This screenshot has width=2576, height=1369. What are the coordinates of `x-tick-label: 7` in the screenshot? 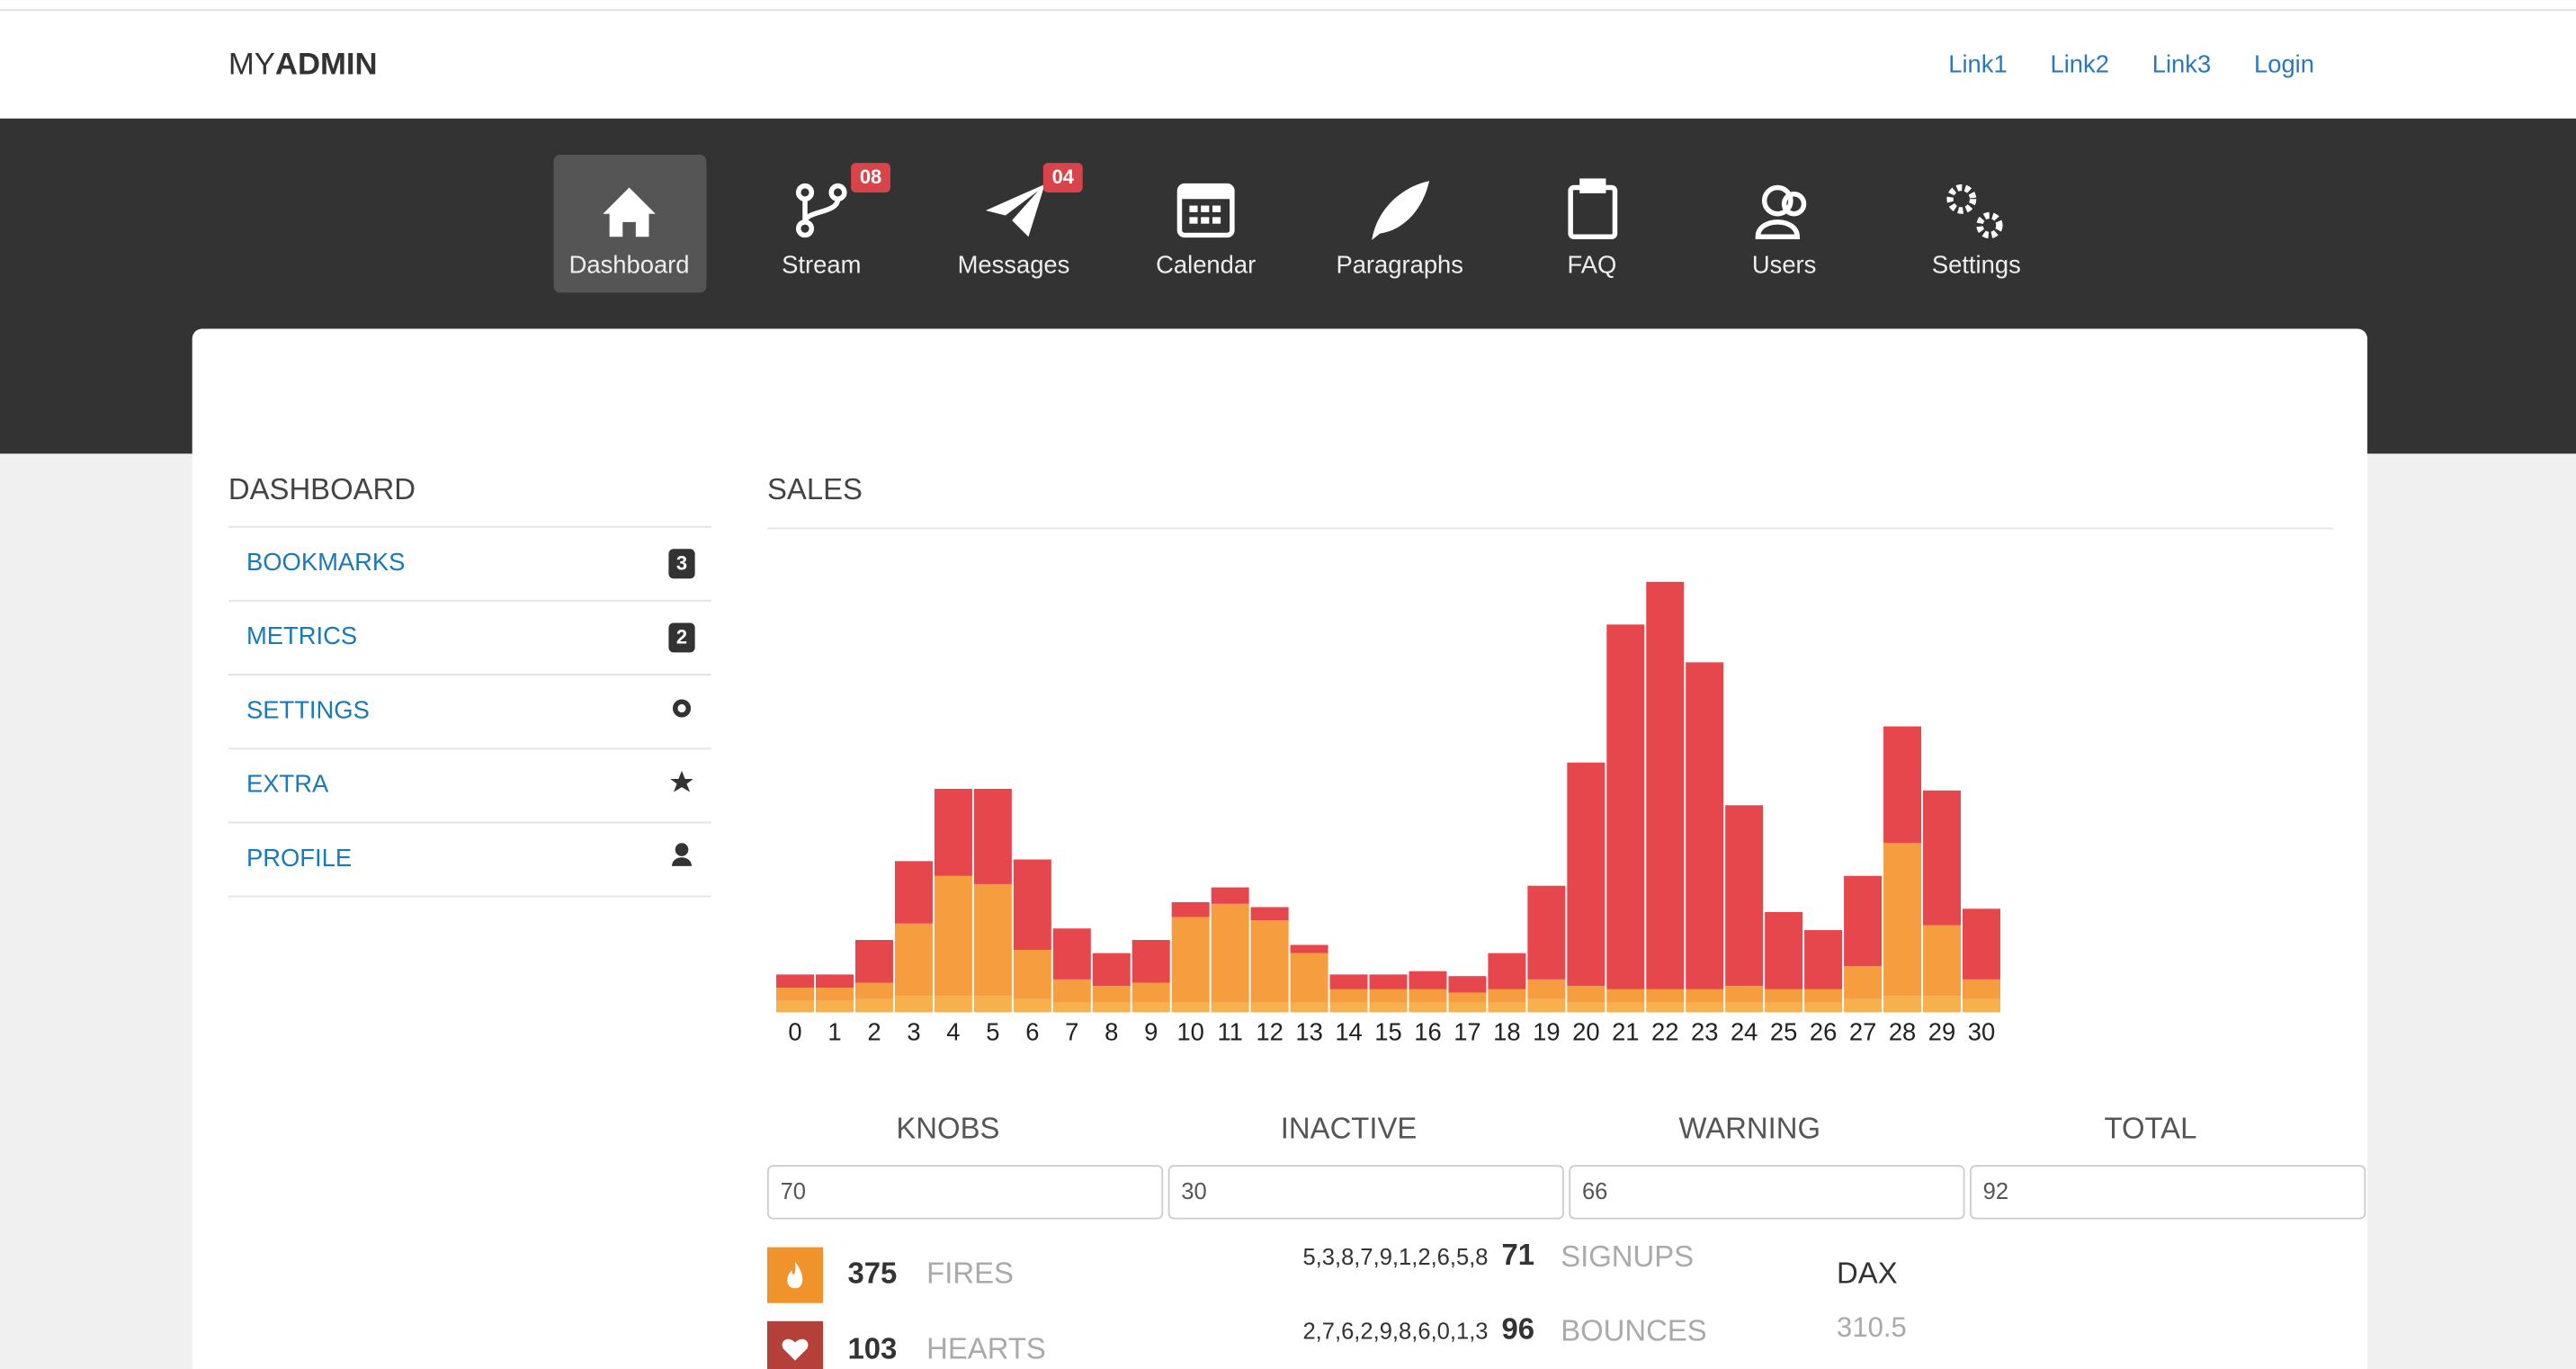 It's located at (1071, 1031).